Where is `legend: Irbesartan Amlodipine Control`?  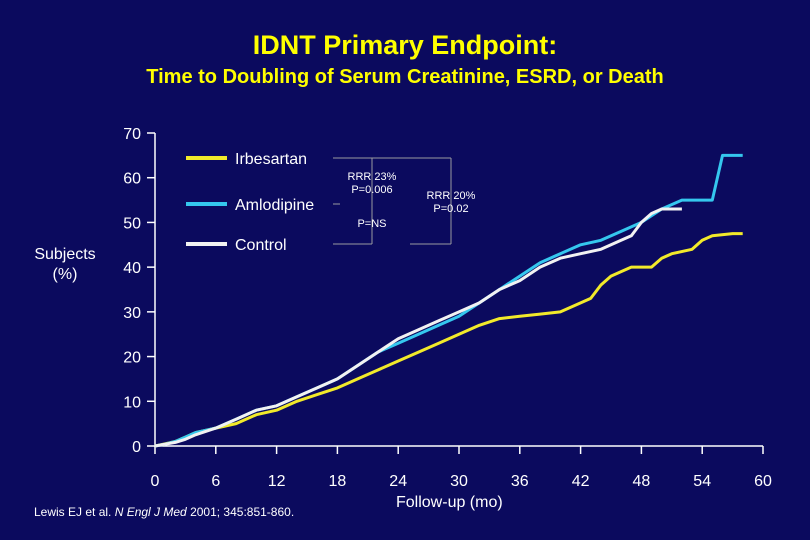
legend: Irbesartan Amlodipine Control is located at coordinates (250, 202).